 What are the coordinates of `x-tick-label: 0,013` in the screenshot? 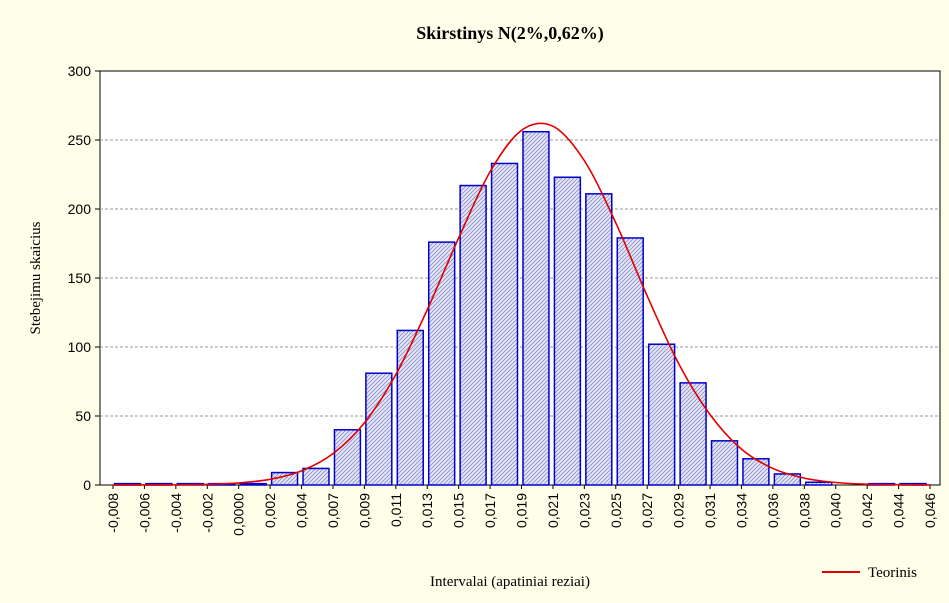 It's located at (427, 510).